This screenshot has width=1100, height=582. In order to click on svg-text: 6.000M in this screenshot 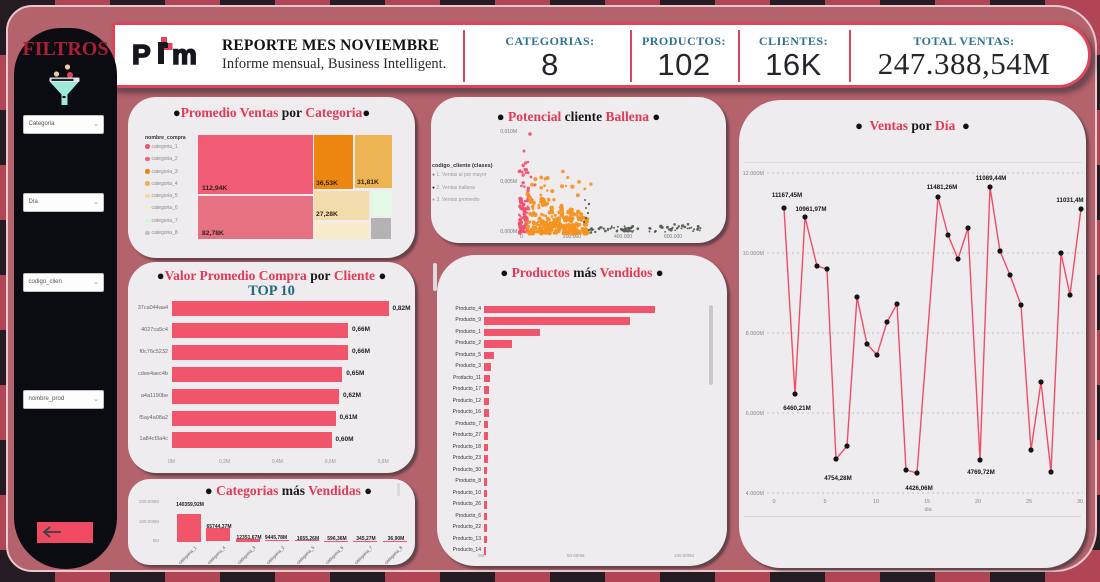, I will do `click(755, 414)`.